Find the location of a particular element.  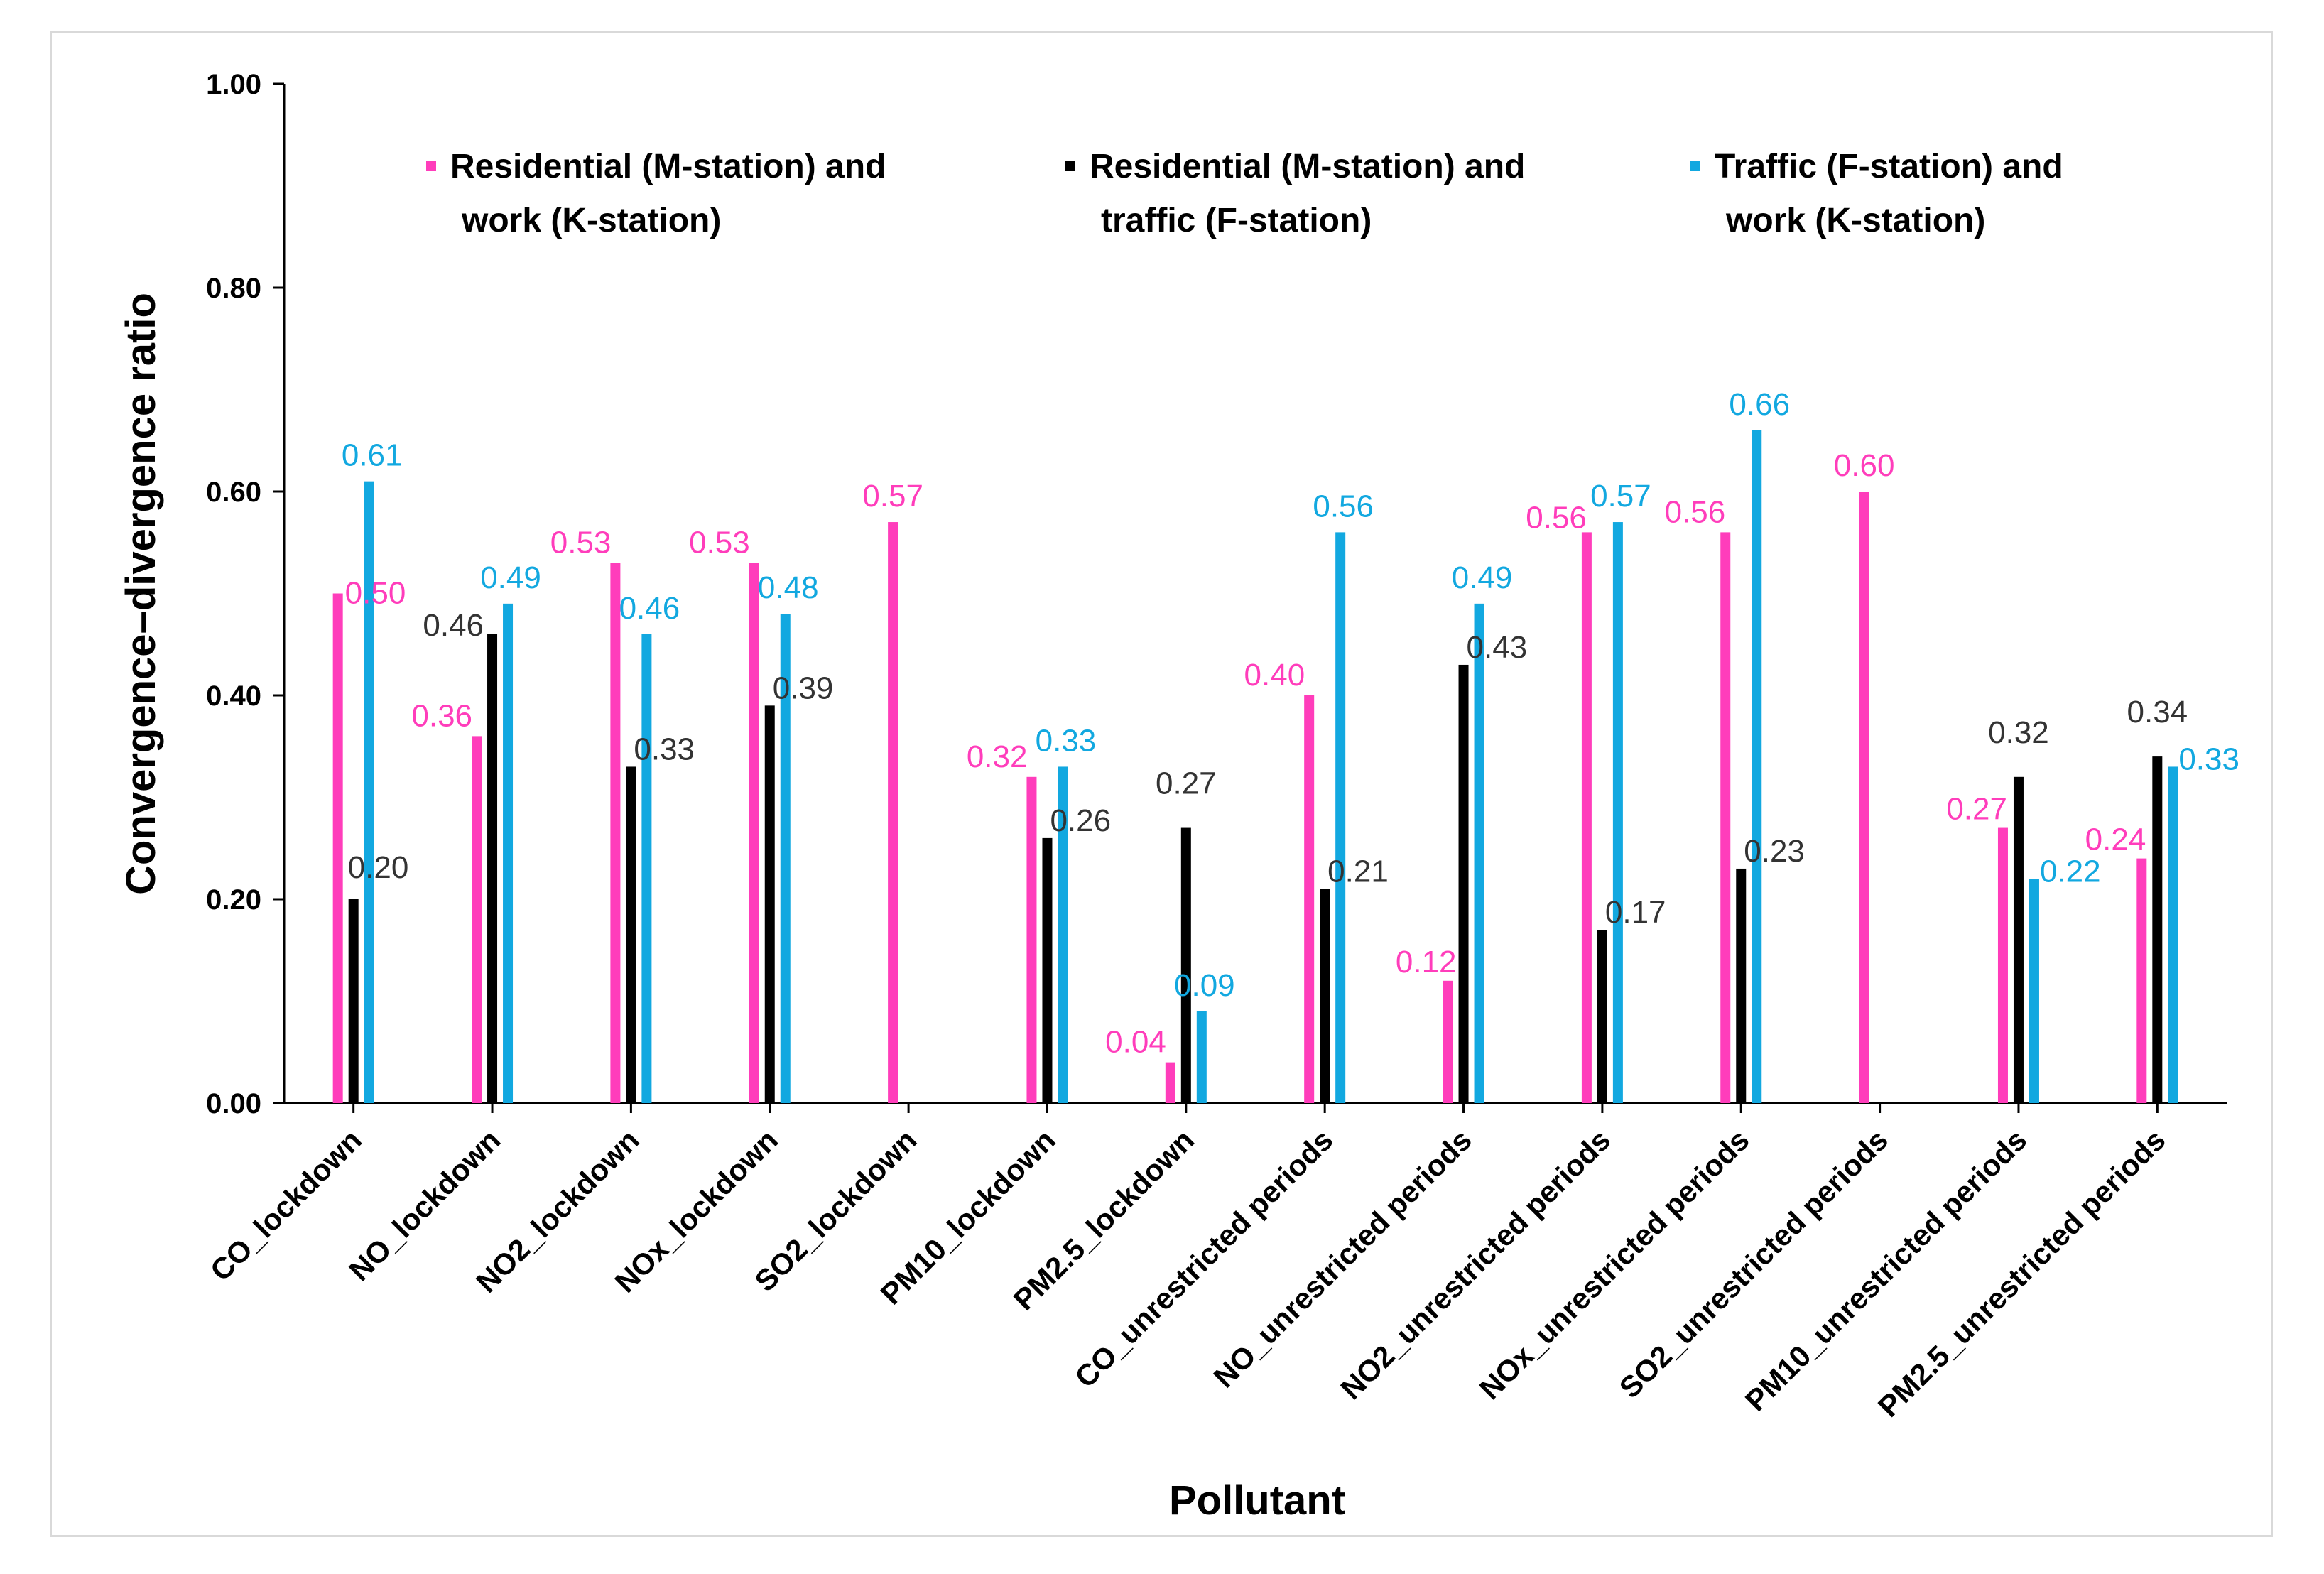

data-label-series-3: 0.46 is located at coordinates (649, 608).